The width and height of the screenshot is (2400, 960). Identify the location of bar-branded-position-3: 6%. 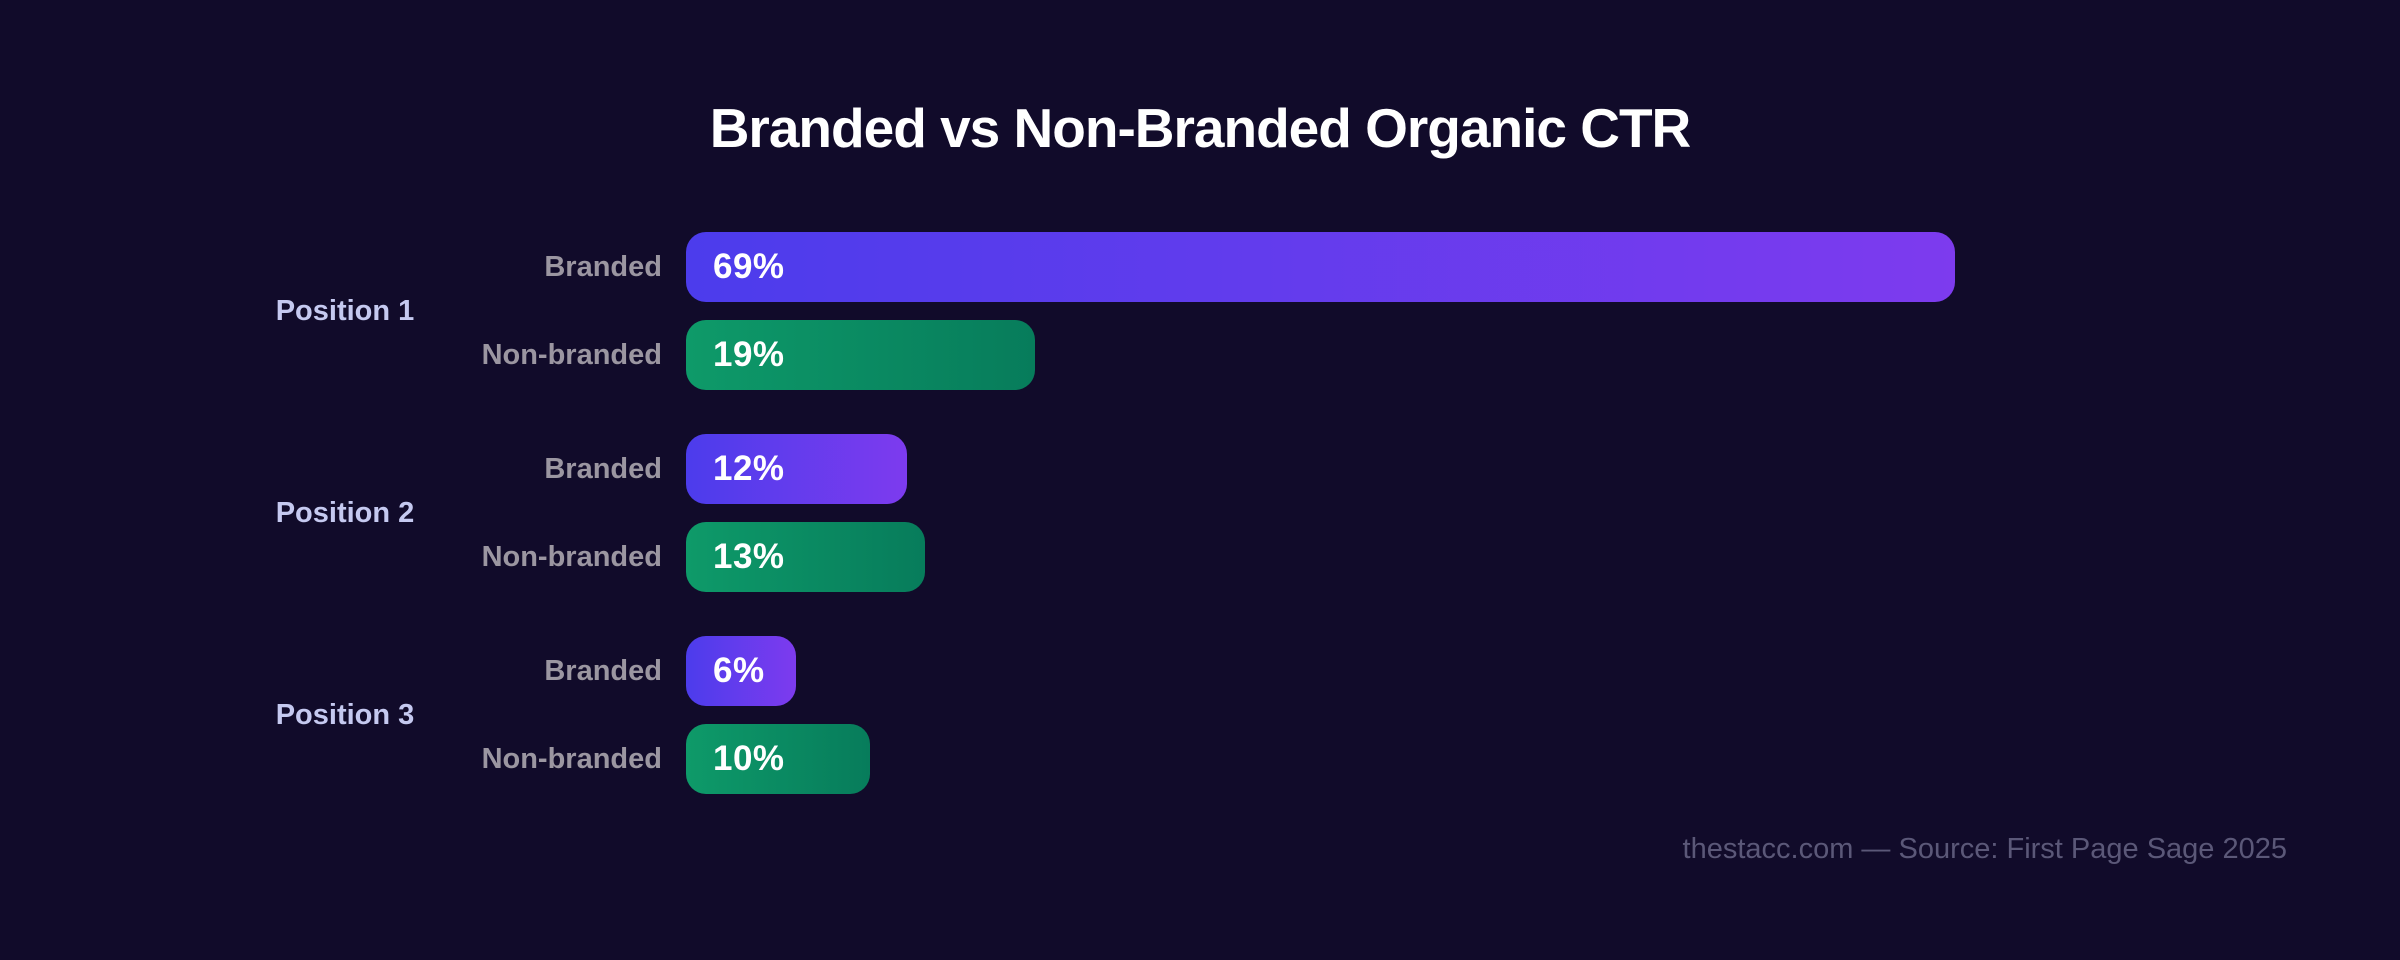
(741, 671).